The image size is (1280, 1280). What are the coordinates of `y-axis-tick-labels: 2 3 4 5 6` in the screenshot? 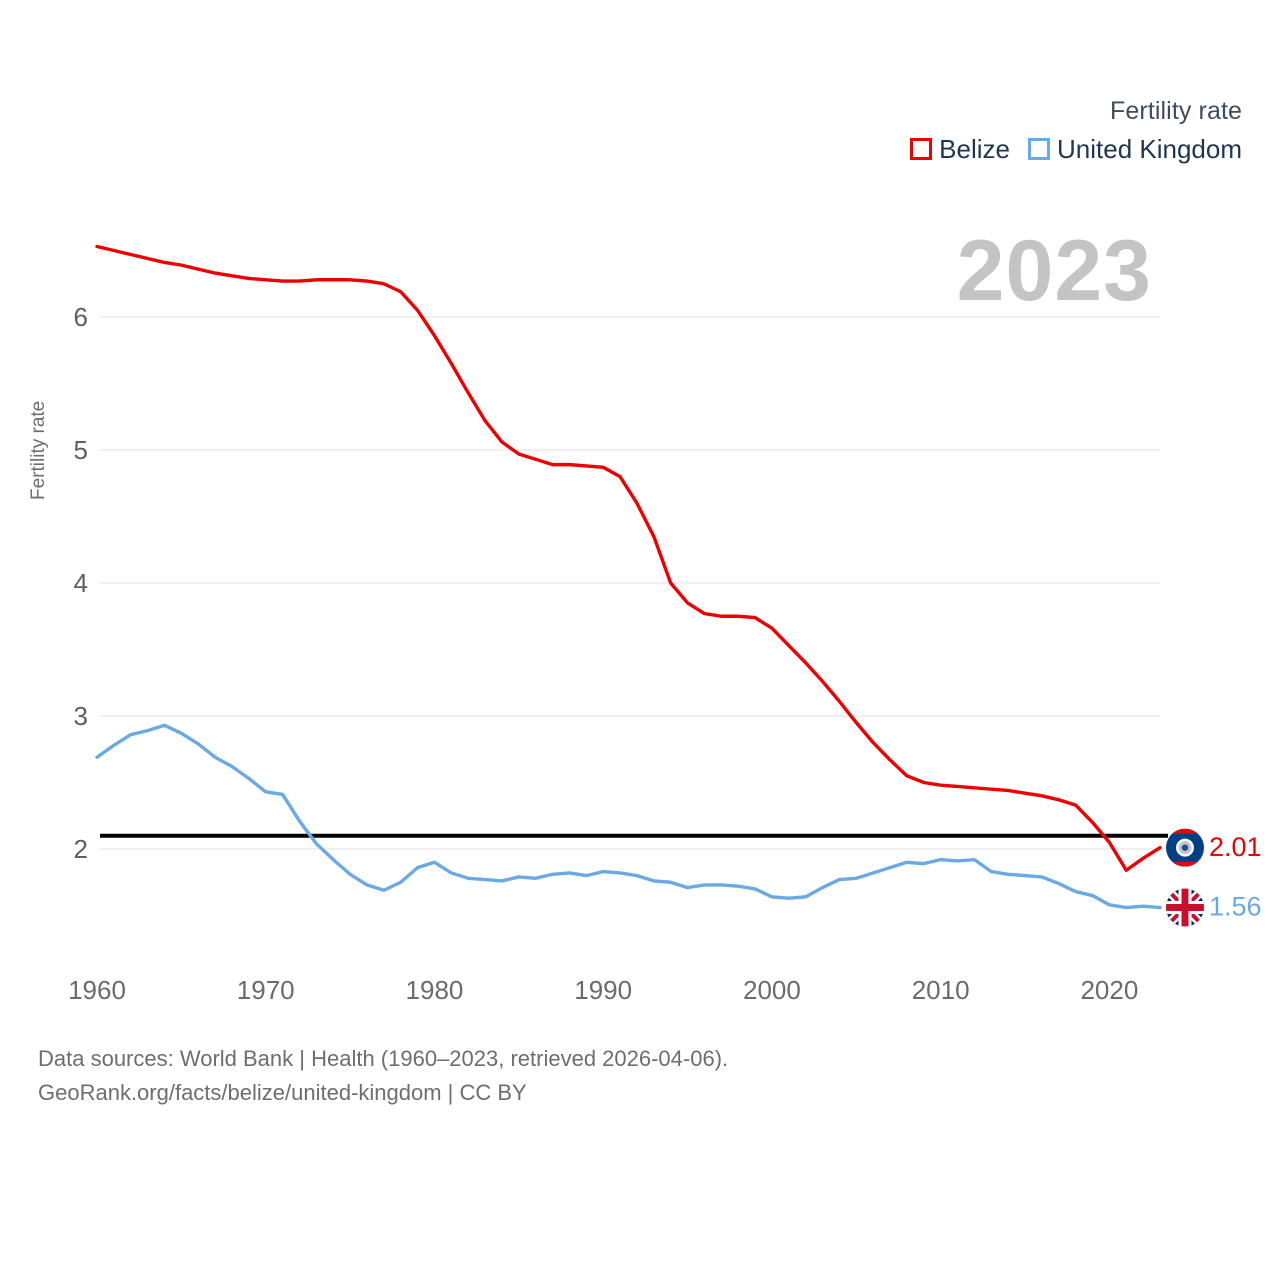 It's located at (81, 583).